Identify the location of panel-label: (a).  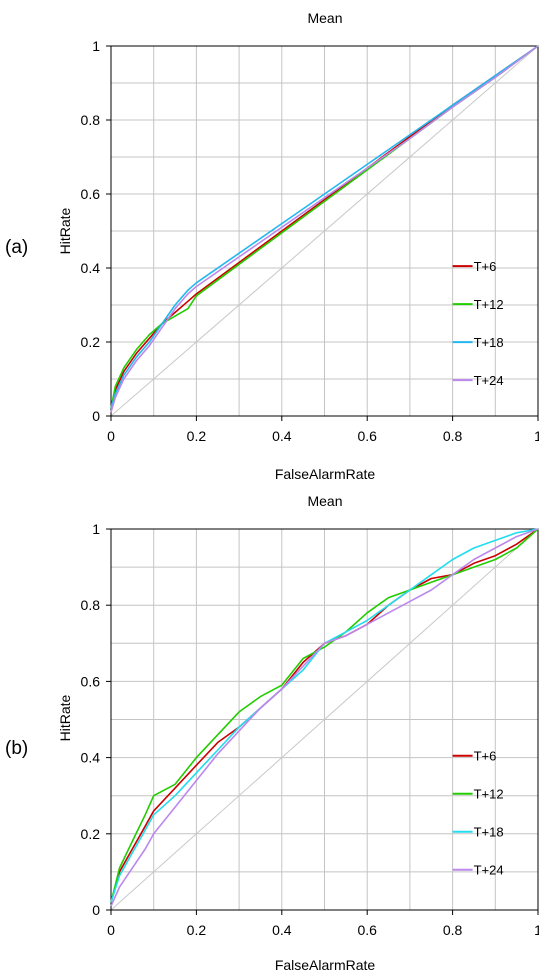
(16, 247).